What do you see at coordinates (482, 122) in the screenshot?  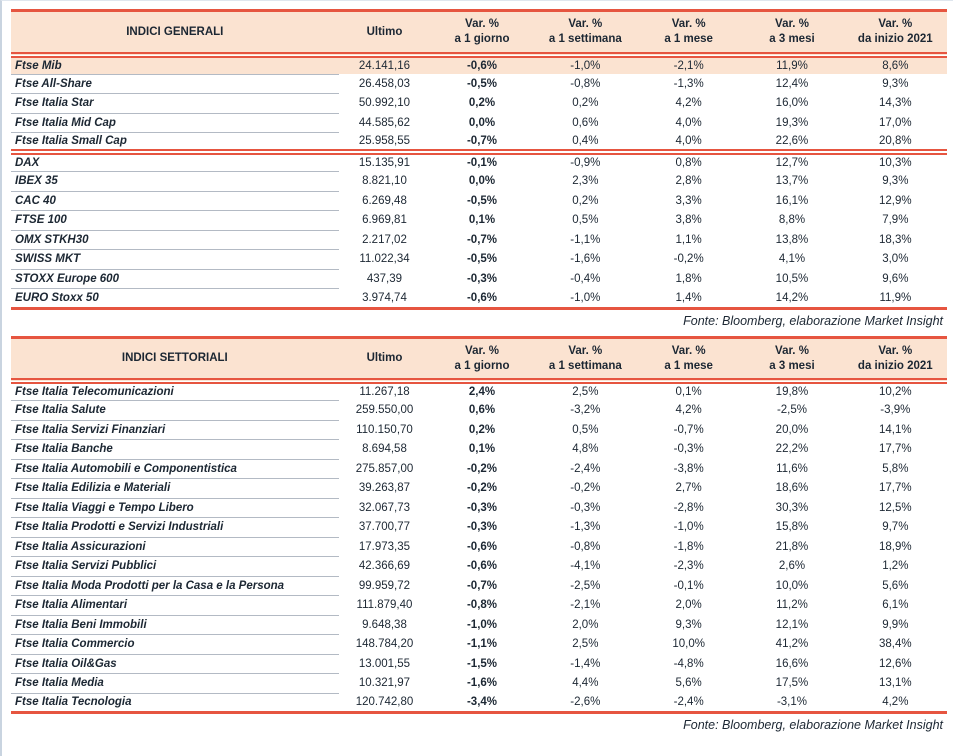 I see `var-1day-value: 0,0%` at bounding box center [482, 122].